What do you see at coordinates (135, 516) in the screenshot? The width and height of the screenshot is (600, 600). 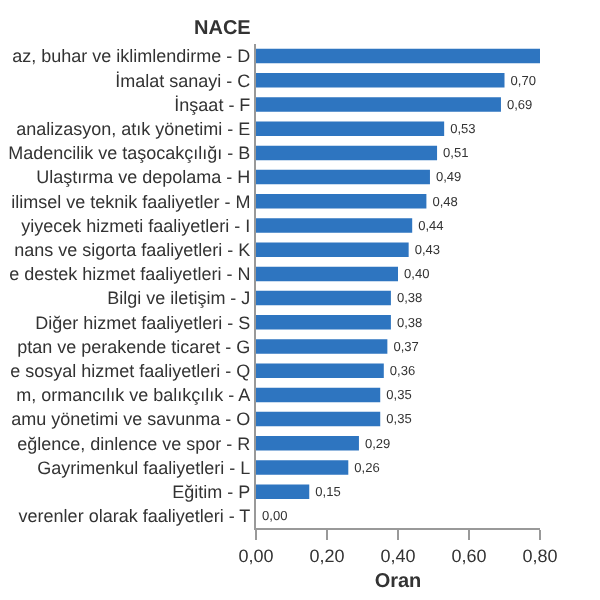 I see `y-tick-label: verenler olarak faaliyetleri - T` at bounding box center [135, 516].